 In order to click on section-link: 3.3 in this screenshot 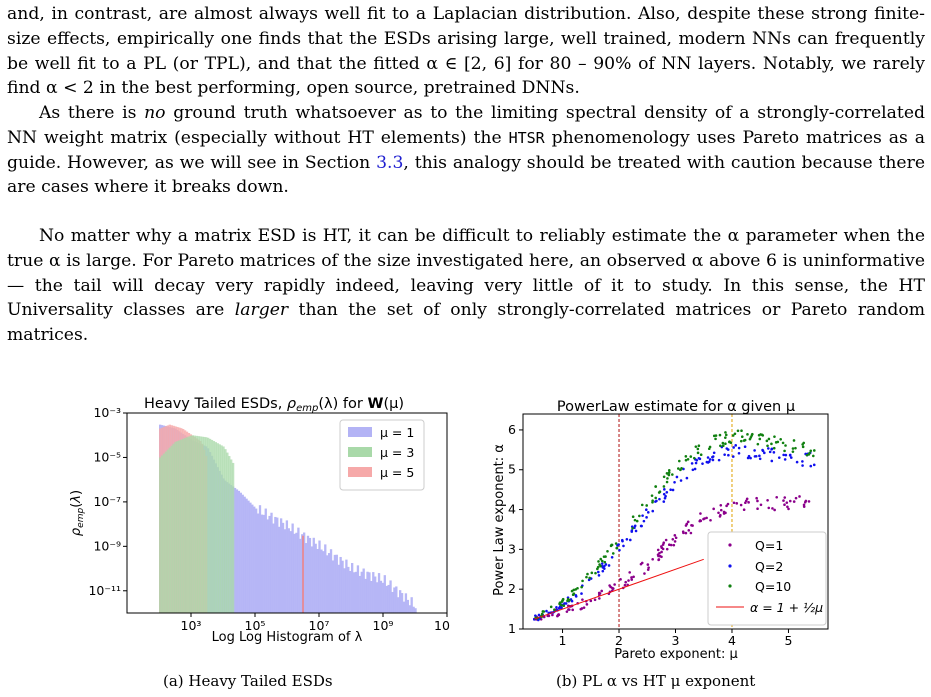, I will do `click(390, 162)`.